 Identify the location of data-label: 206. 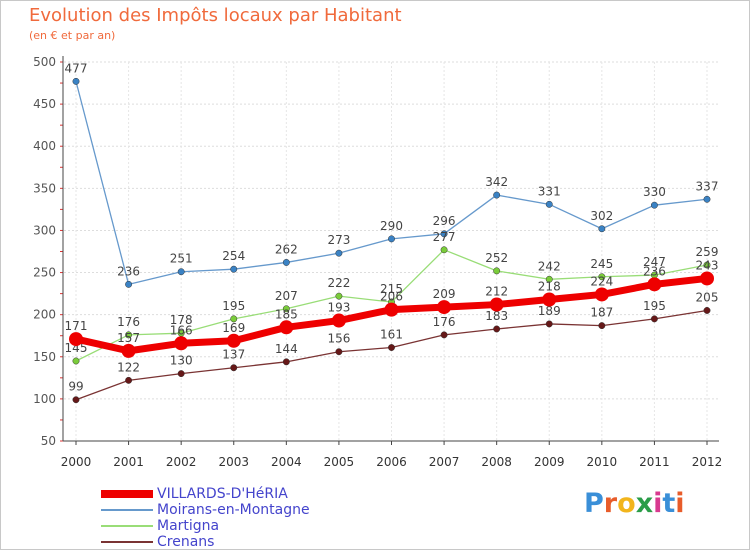
(391, 297).